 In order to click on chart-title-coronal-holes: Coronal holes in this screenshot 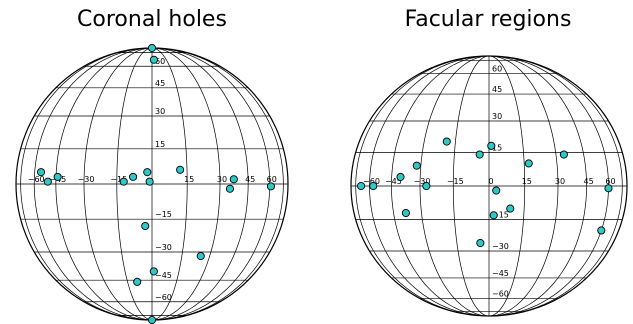, I will do `click(152, 19)`.